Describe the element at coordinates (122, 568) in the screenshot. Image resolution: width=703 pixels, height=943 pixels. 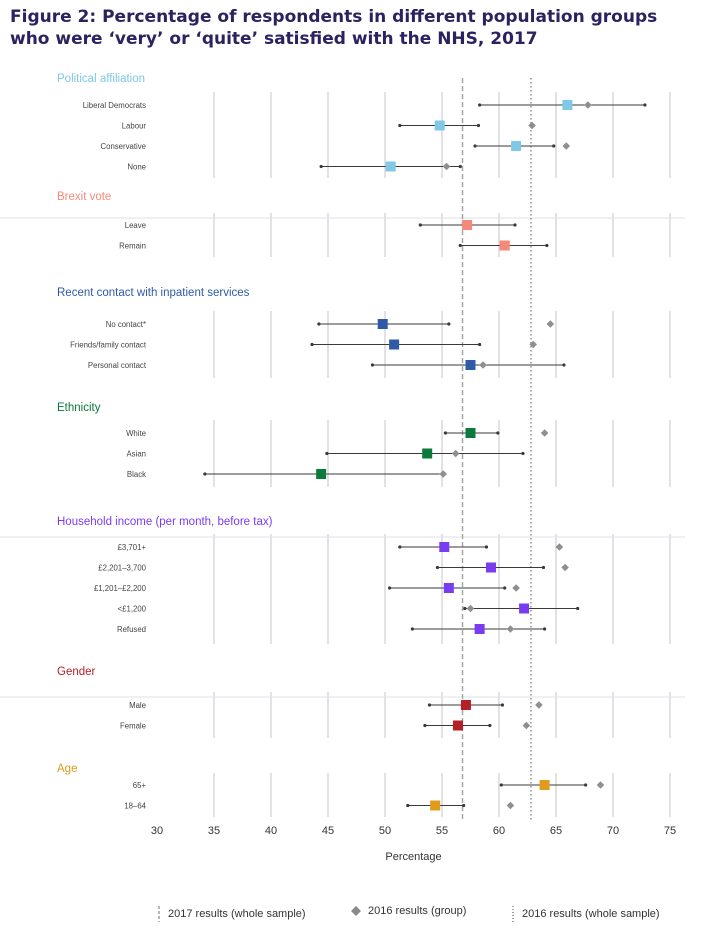
I see `row-label: £2,201–3,700` at that location.